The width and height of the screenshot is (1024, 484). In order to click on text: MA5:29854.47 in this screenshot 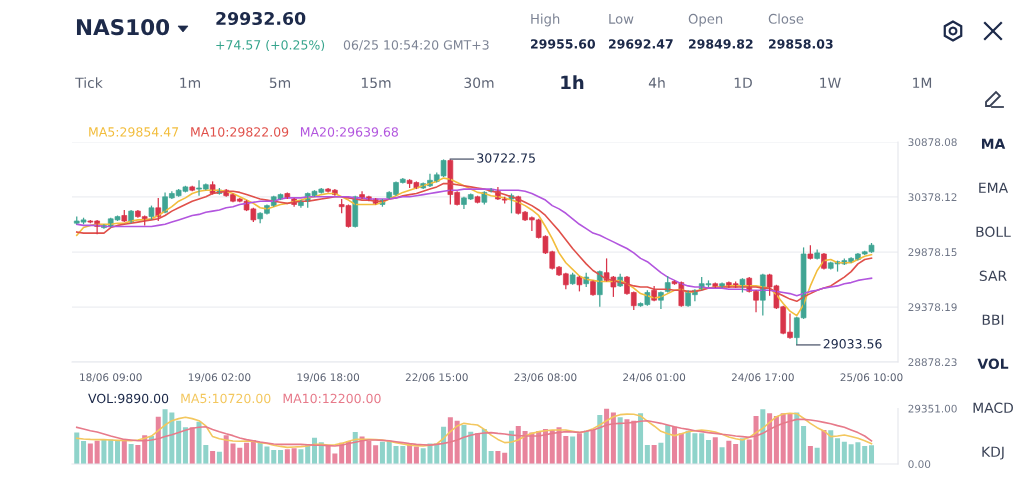, I will do `click(134, 132)`.